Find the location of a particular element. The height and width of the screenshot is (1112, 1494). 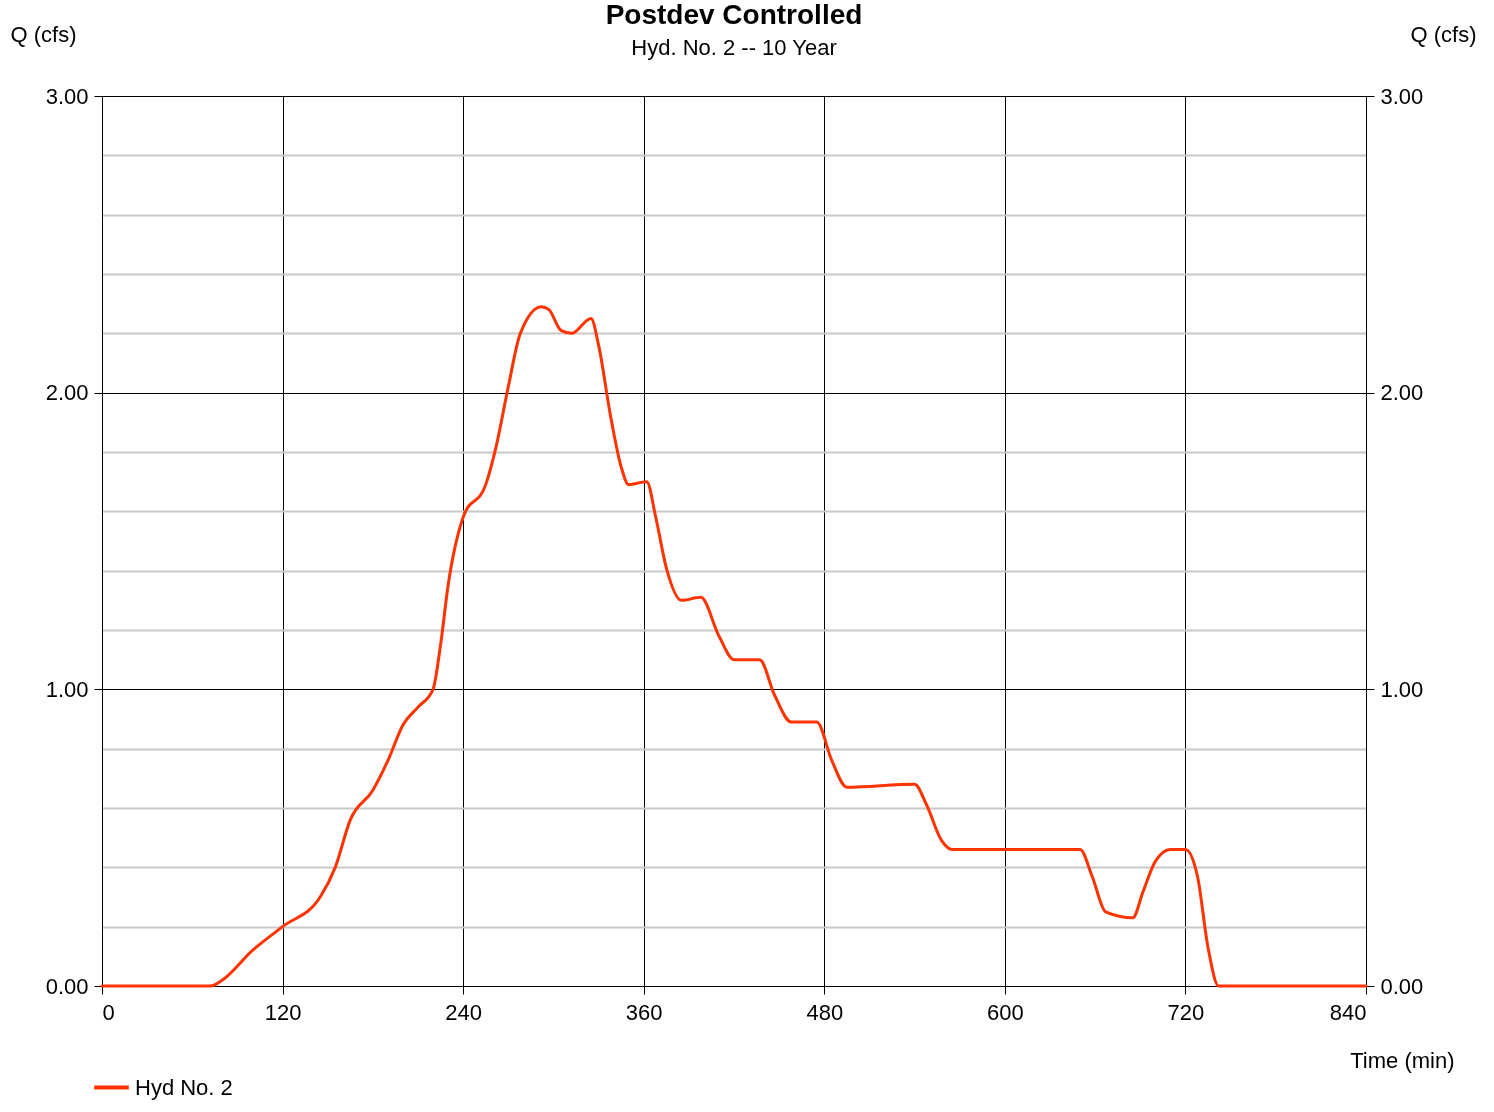

x-tick-label: 240 is located at coordinates (463, 1012).